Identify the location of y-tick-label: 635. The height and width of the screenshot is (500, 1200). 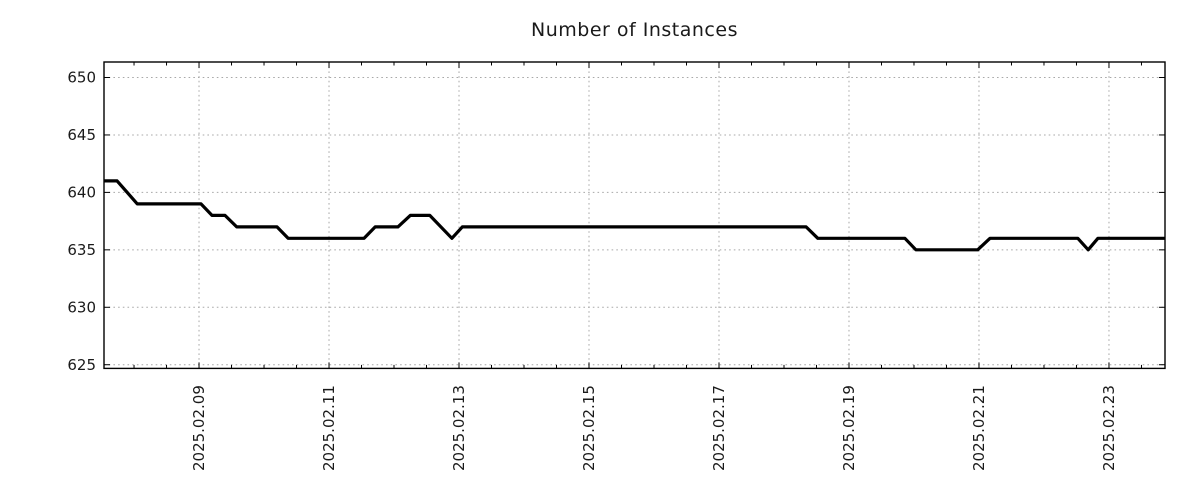
(81, 250).